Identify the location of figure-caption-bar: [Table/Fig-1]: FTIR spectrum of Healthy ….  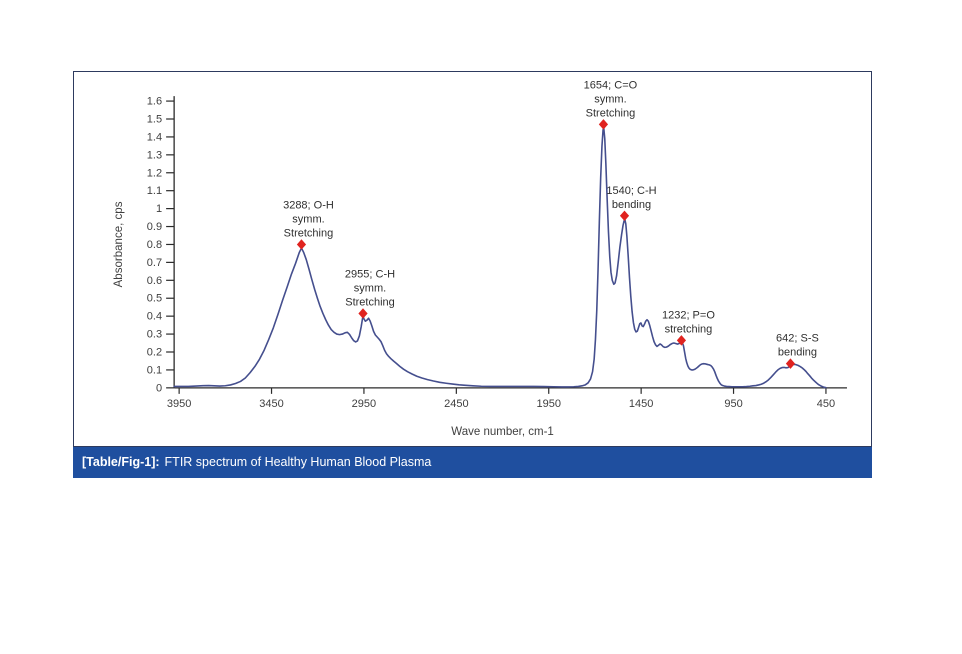
(472, 462).